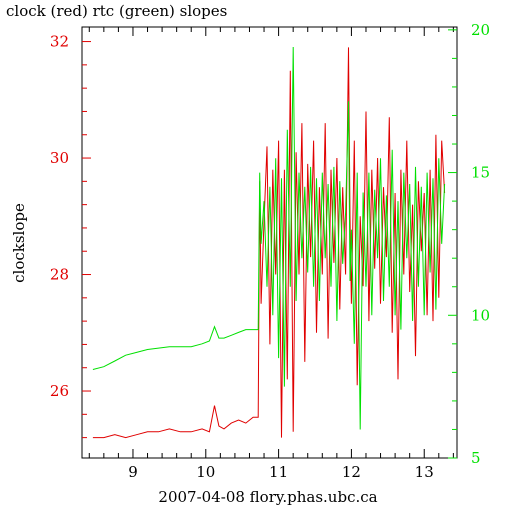  I want to click on x-tick-label: 12, so click(351, 472).